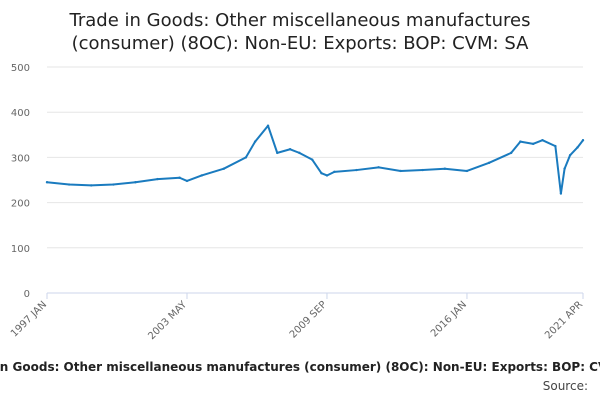 The width and height of the screenshot is (600, 400). Describe the element at coordinates (565, 386) in the screenshot. I see `source-label: Source:` at that location.